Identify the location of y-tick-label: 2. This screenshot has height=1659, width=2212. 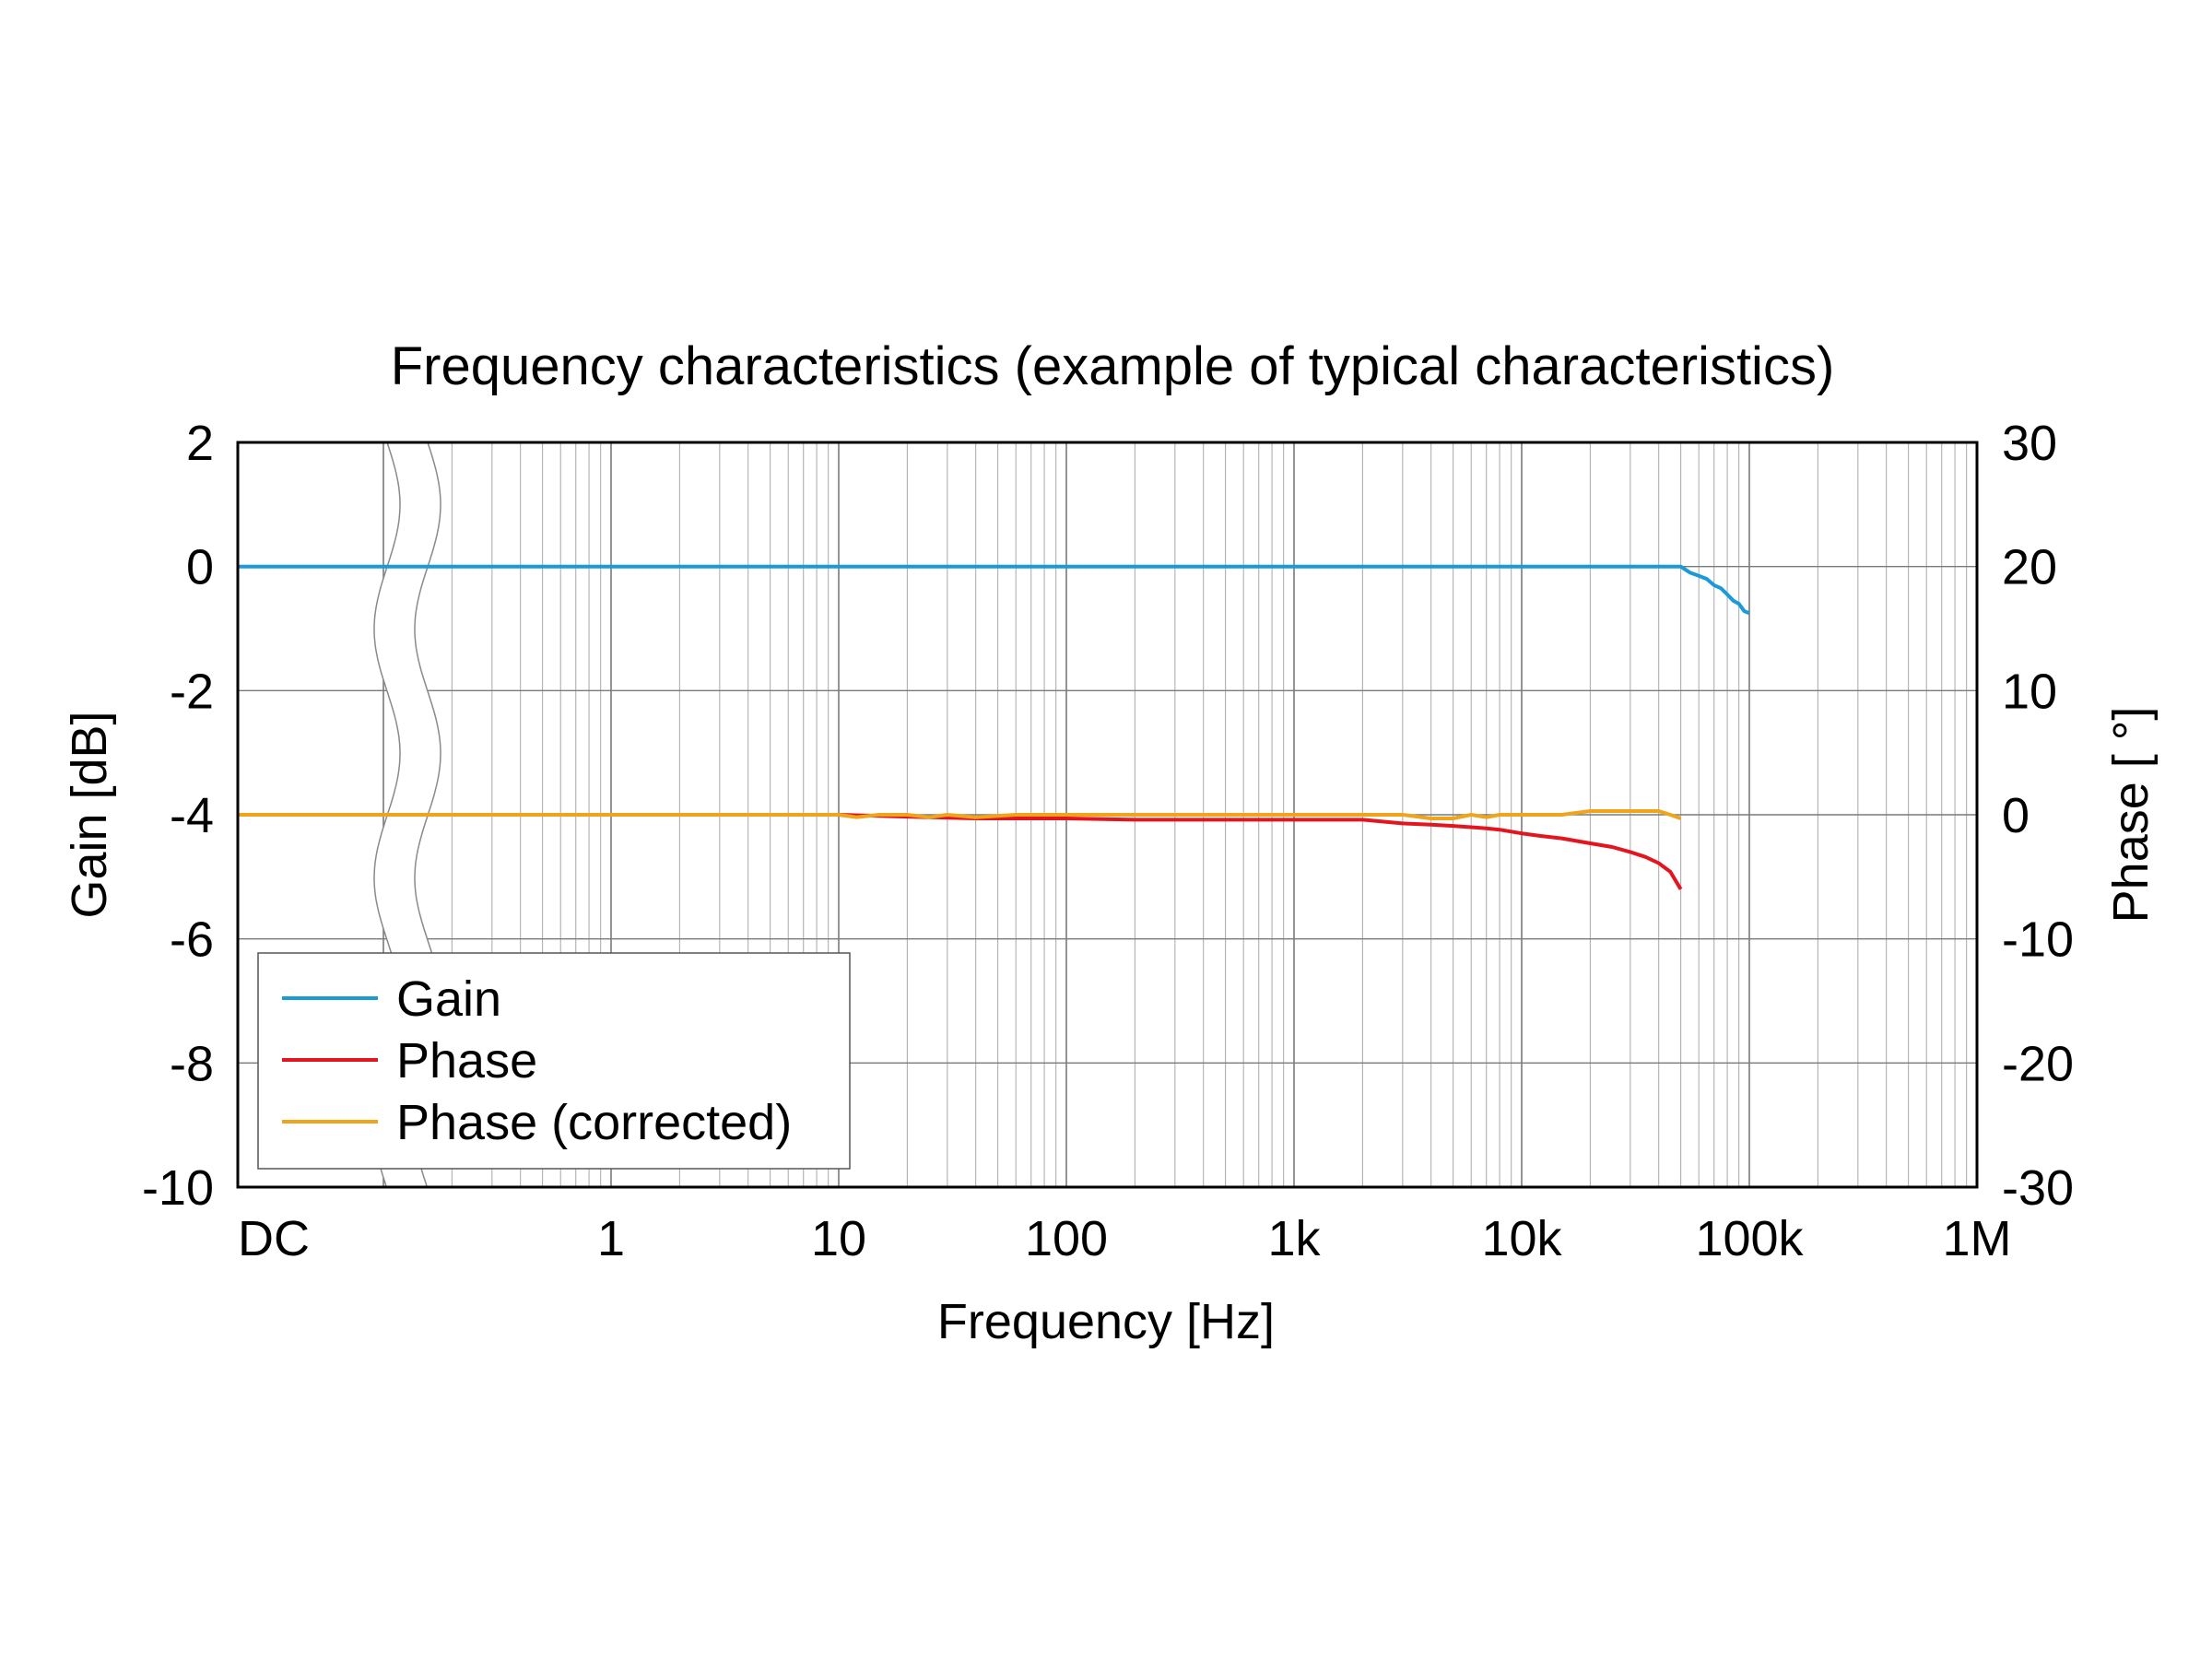
(200, 443).